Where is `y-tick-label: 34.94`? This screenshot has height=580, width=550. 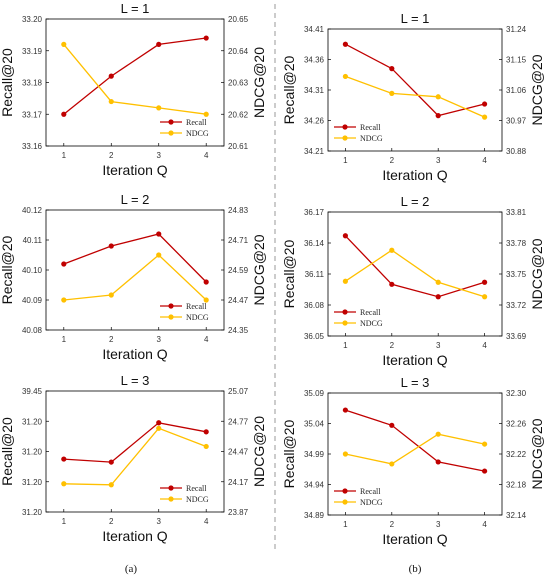
y-tick-label: 34.94 is located at coordinates (314, 485).